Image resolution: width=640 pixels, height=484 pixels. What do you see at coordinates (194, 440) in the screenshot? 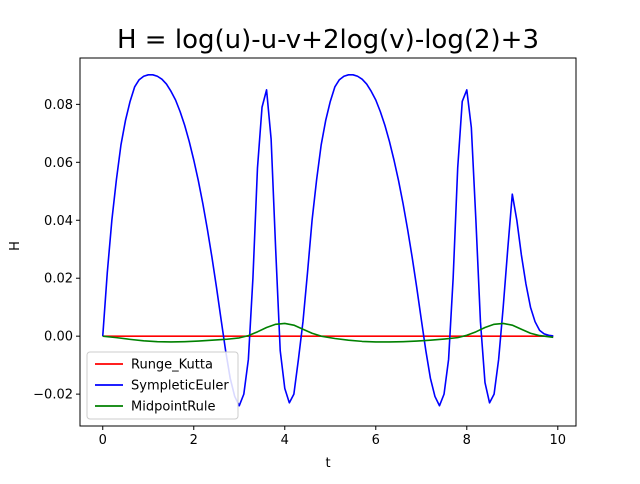
I see `x-tick-label-1: 2` at bounding box center [194, 440].